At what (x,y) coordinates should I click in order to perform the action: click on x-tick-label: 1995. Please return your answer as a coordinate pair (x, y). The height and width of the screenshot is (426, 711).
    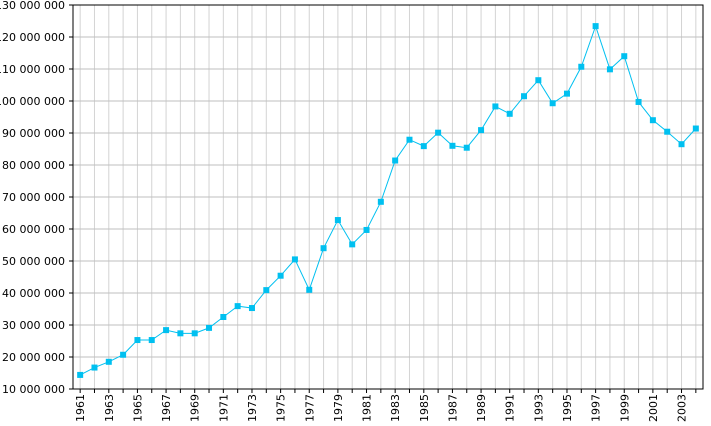
    Looking at the image, I should click on (567, 408).